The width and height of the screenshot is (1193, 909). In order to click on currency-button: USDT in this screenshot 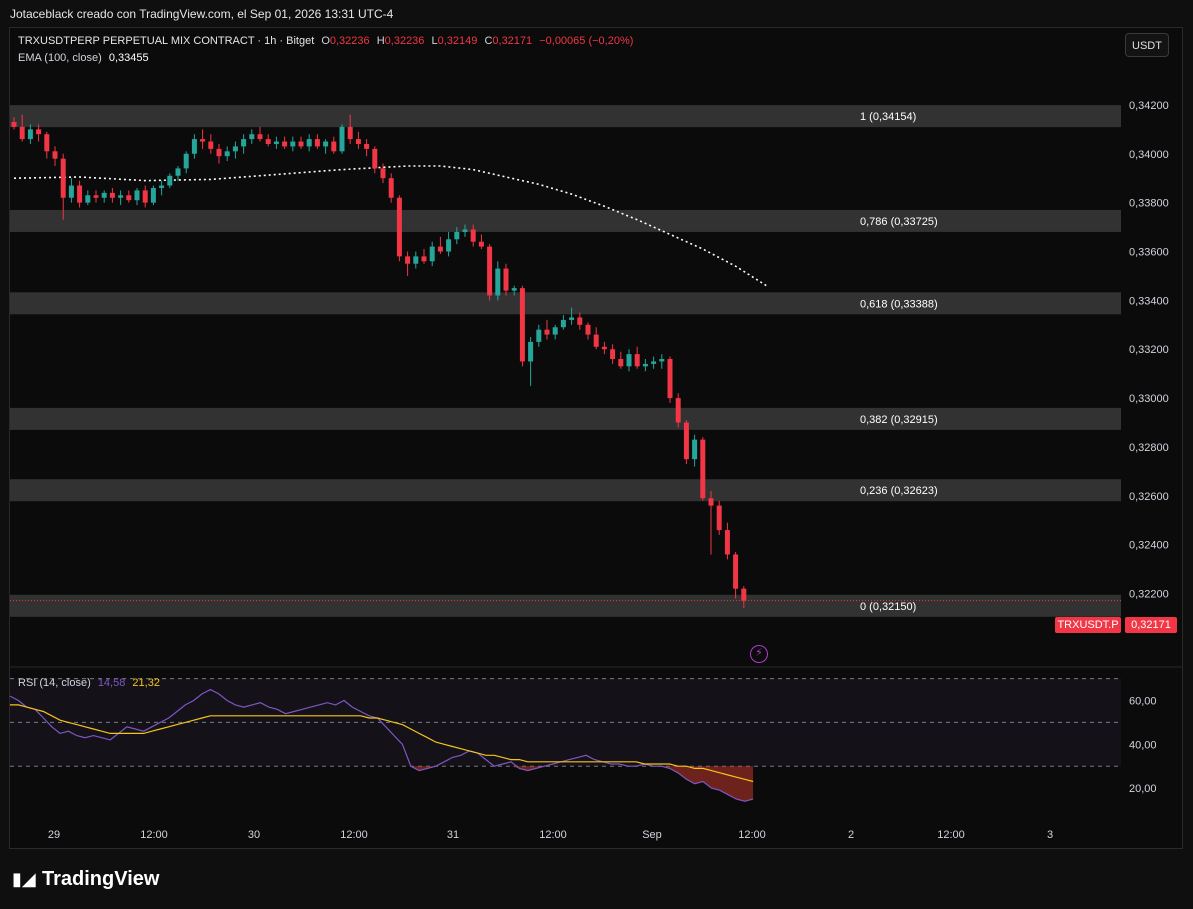, I will do `click(1147, 45)`.